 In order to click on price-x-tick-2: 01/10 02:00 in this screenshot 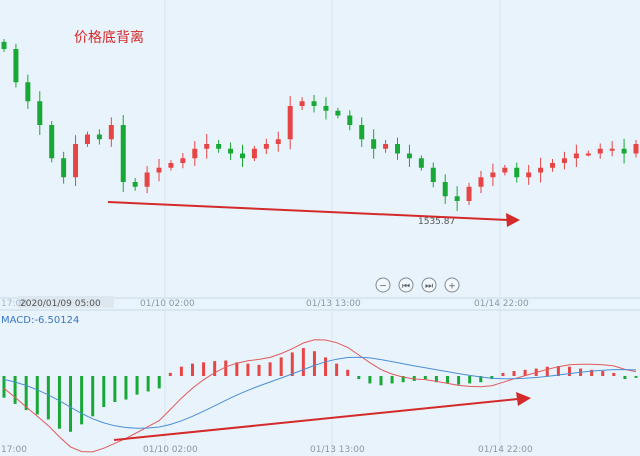, I will do `click(167, 304)`.